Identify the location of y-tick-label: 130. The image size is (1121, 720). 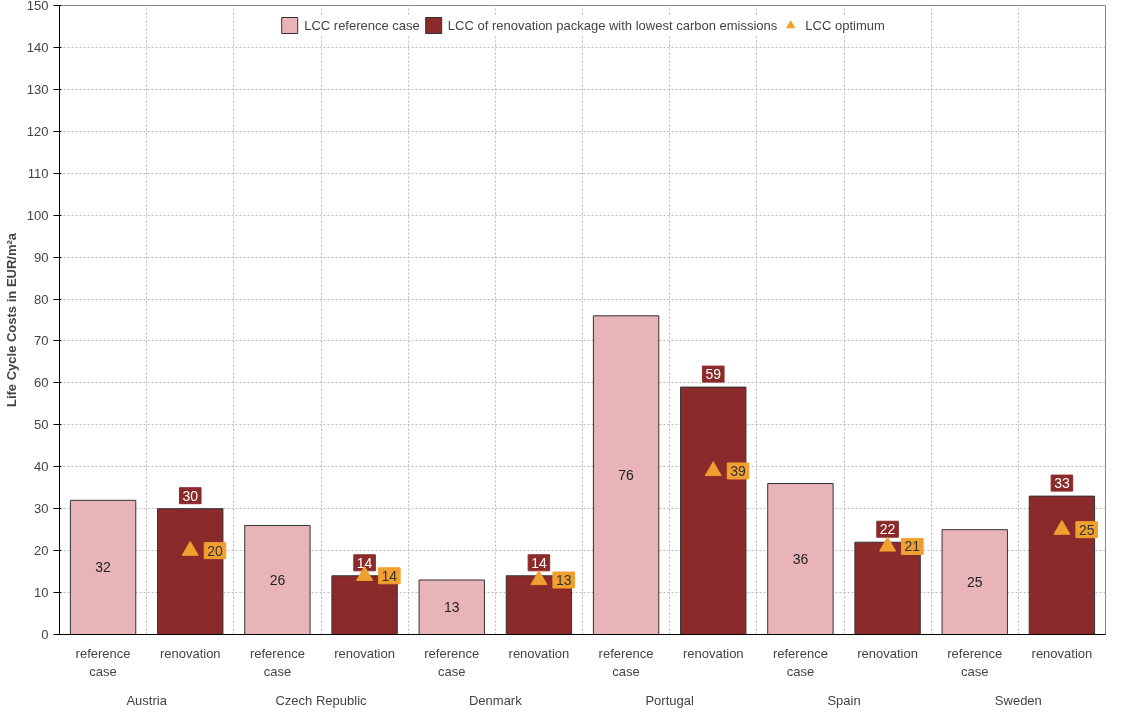
(37, 89).